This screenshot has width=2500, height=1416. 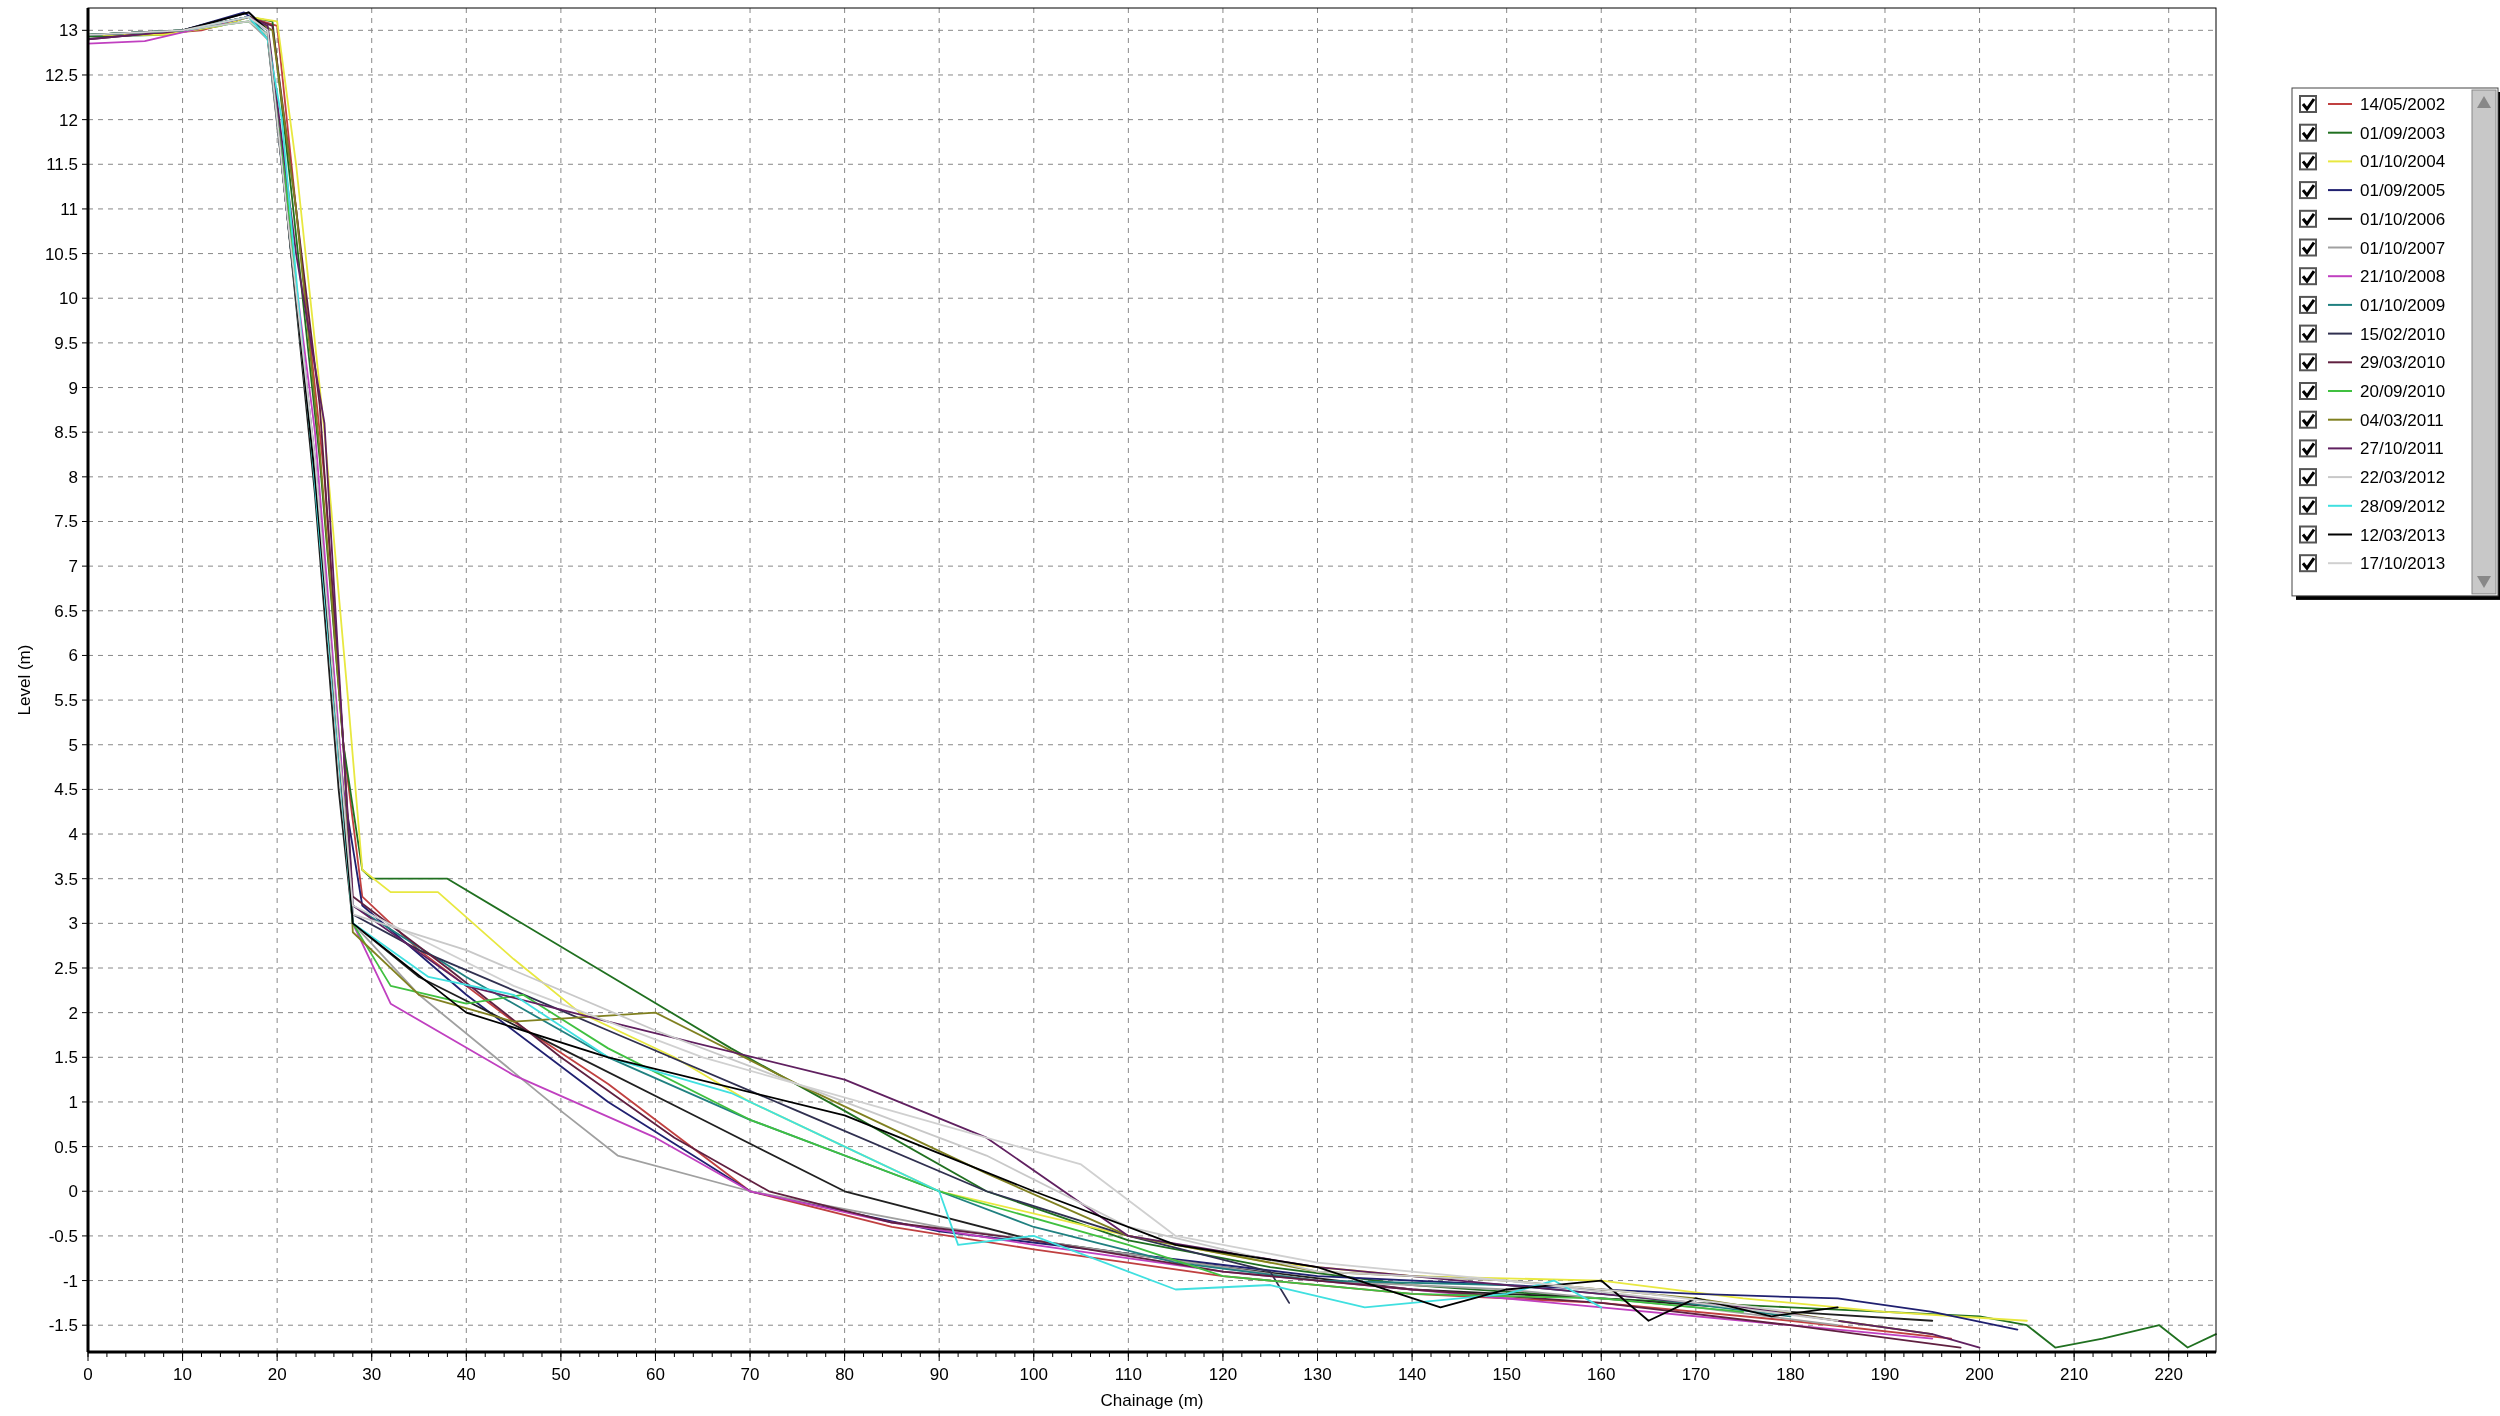 I want to click on y-tick-label: -1, so click(x=70, y=1281).